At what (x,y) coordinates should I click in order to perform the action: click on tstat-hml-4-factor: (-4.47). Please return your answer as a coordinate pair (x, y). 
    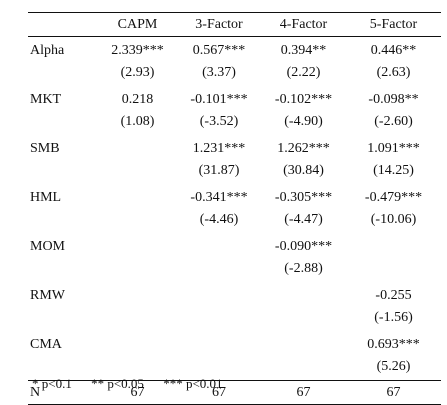
    Looking at the image, I should click on (303, 219).